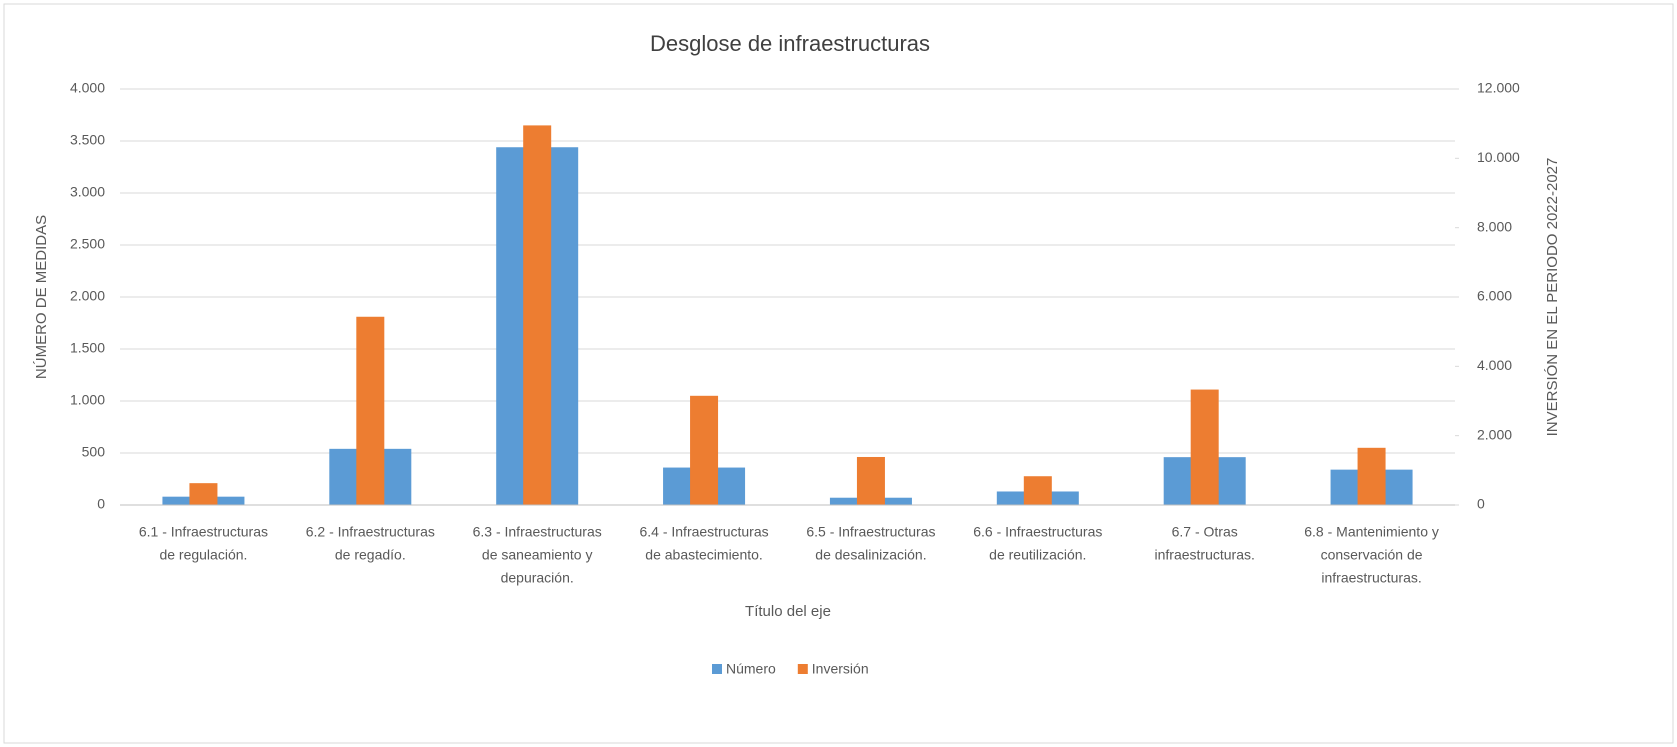  Describe the element at coordinates (751, 669) in the screenshot. I see `legend-label: Número` at that location.